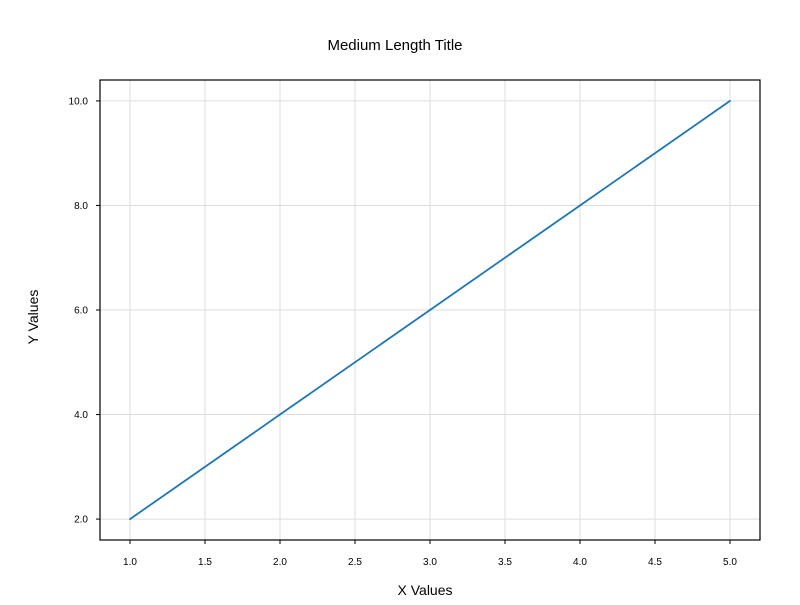 The height and width of the screenshot is (605, 800). I want to click on x-tick-label: 4.5, so click(655, 562).